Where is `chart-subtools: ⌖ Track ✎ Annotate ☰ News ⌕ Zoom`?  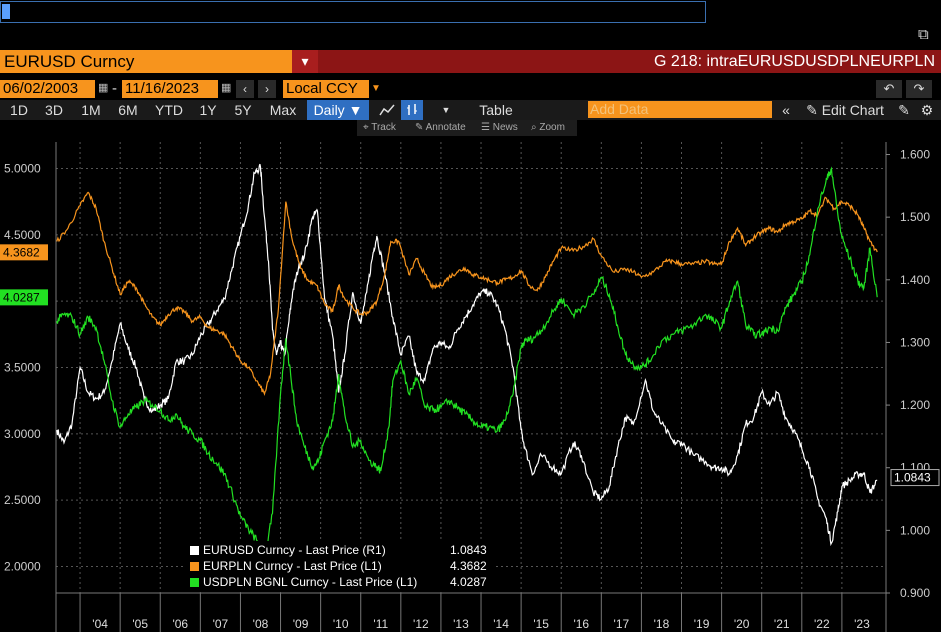 chart-subtools: ⌖ Track ✎ Annotate ☰ News ⌕ Zoom is located at coordinates (467, 128).